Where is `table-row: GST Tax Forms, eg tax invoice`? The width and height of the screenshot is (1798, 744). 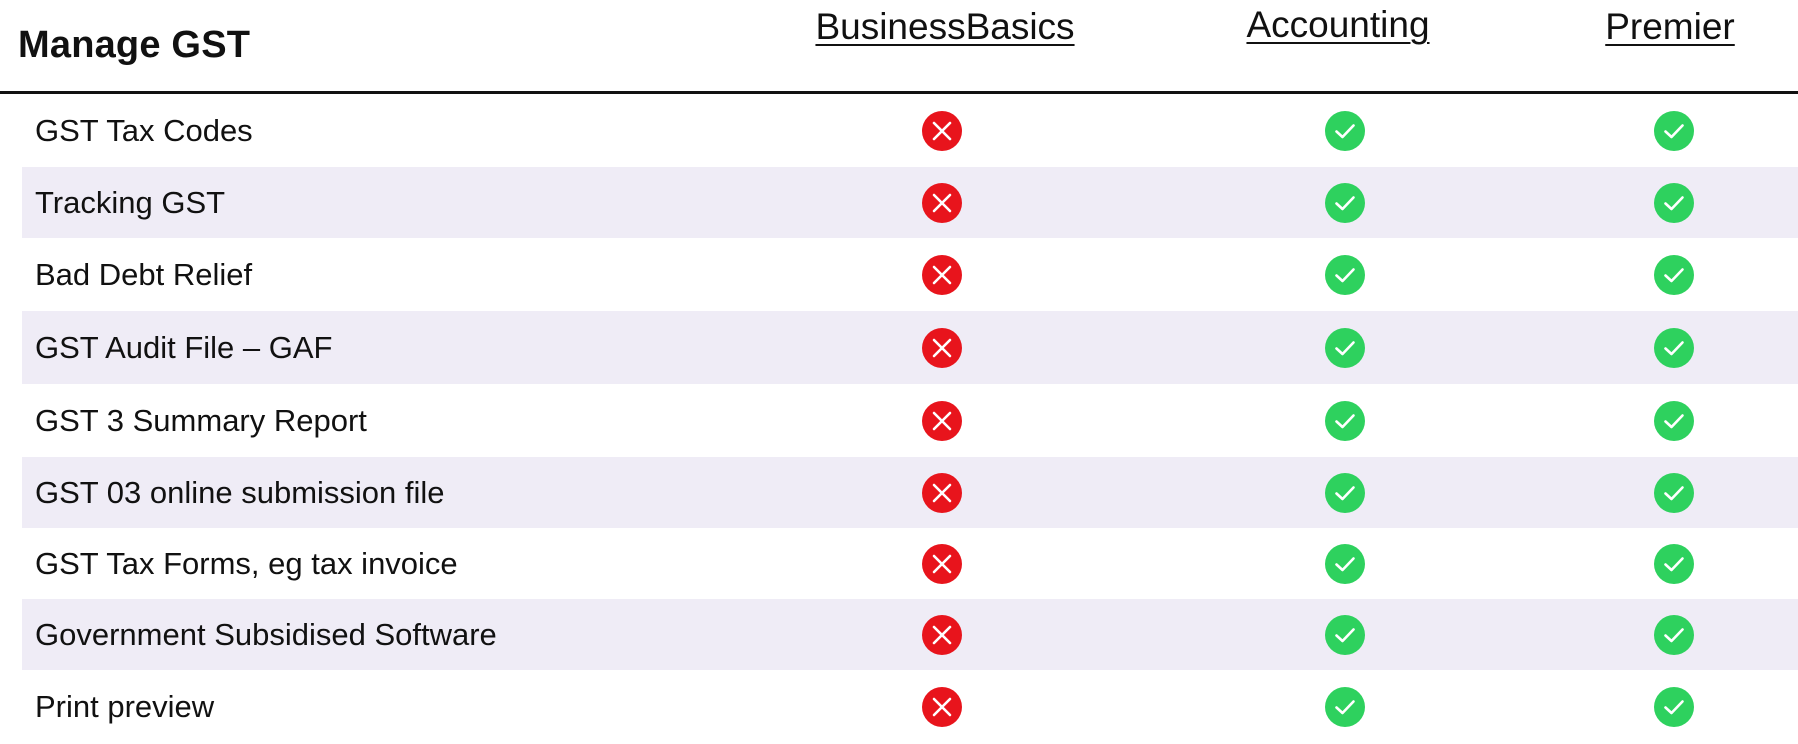 table-row: GST Tax Forms, eg tax invoice is located at coordinates (910, 563).